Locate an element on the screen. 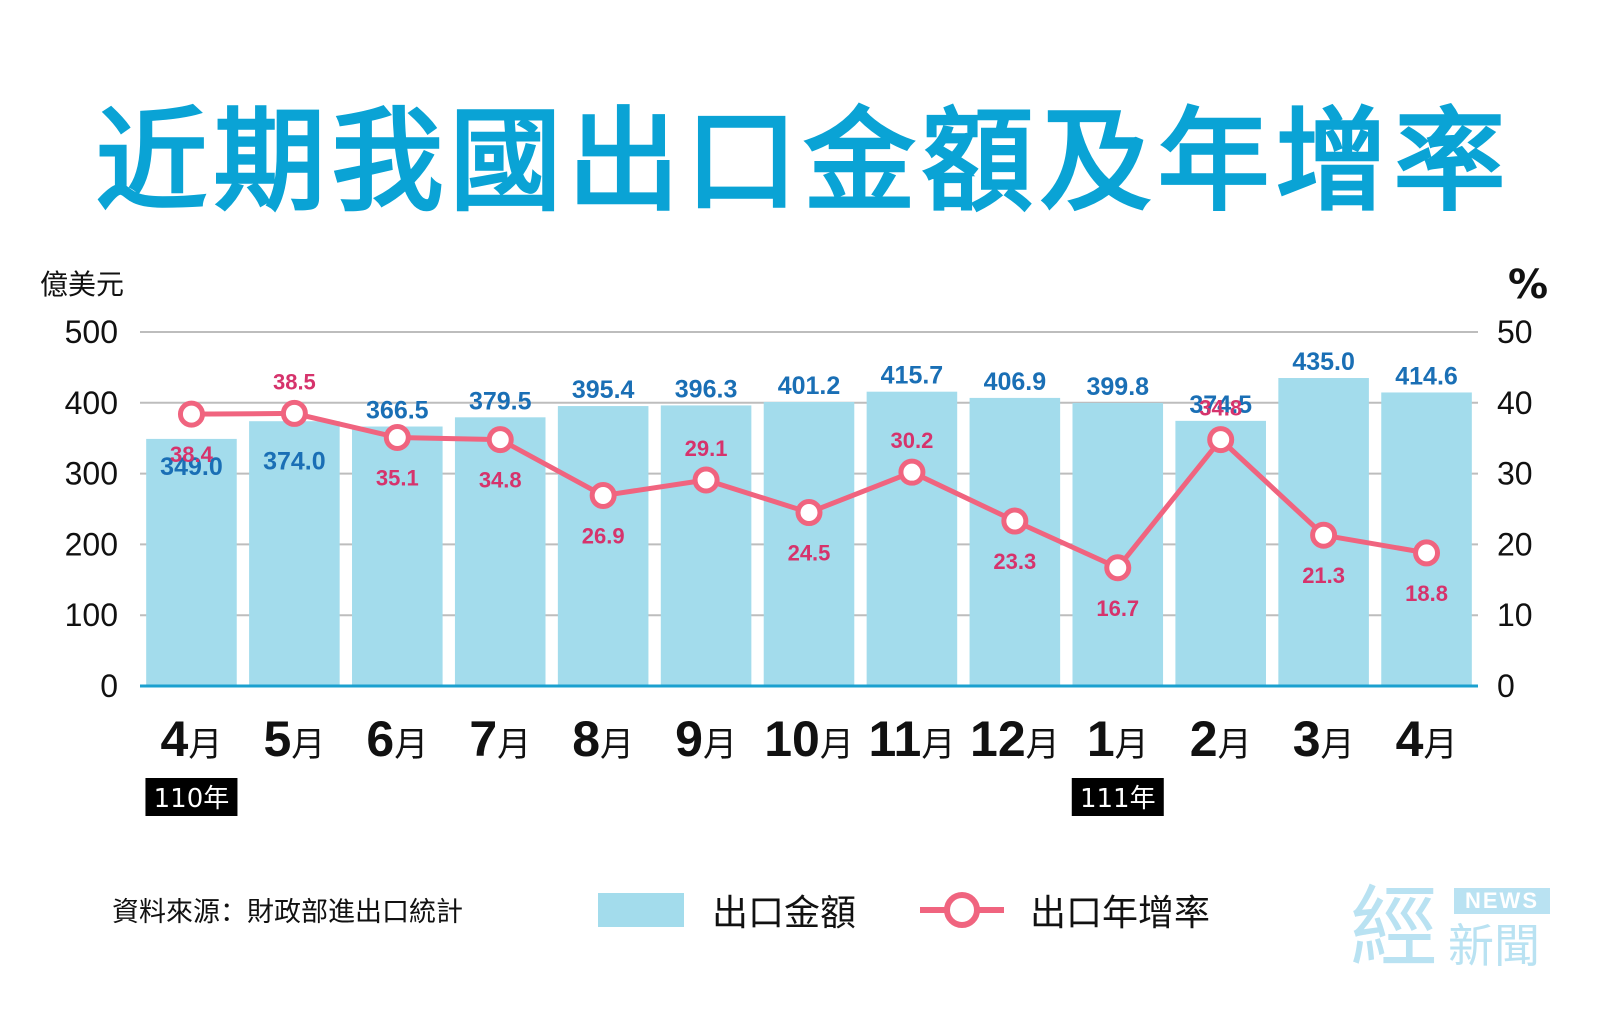  rate-value-label: 21.3 is located at coordinates (1323, 575).